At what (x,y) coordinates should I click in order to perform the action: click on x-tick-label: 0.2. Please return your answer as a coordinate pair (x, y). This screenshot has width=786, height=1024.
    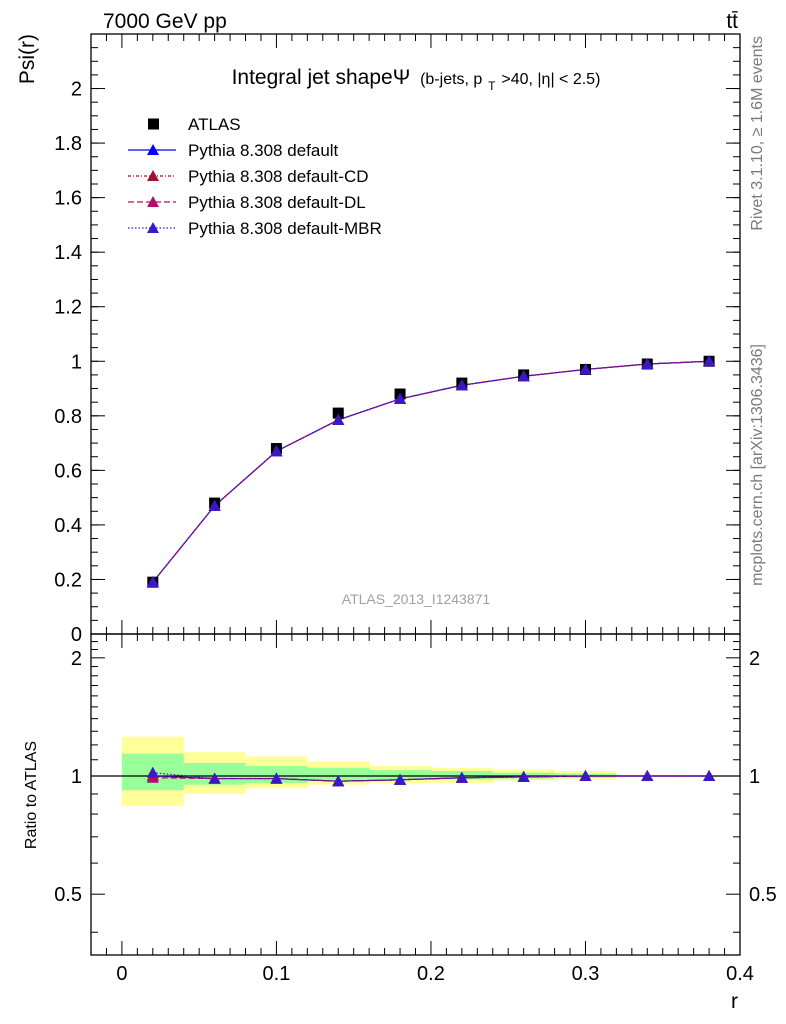
    Looking at the image, I should click on (431, 974).